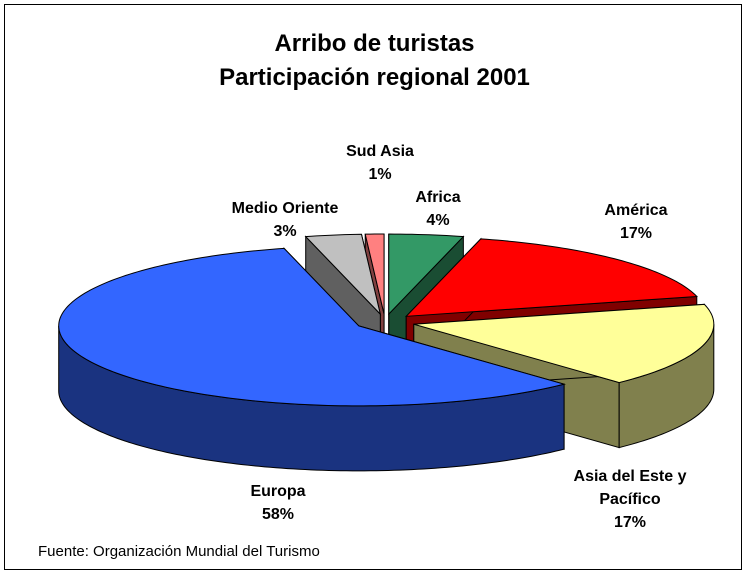  What do you see at coordinates (635, 222) in the screenshot?
I see `slice-label: América 17%` at bounding box center [635, 222].